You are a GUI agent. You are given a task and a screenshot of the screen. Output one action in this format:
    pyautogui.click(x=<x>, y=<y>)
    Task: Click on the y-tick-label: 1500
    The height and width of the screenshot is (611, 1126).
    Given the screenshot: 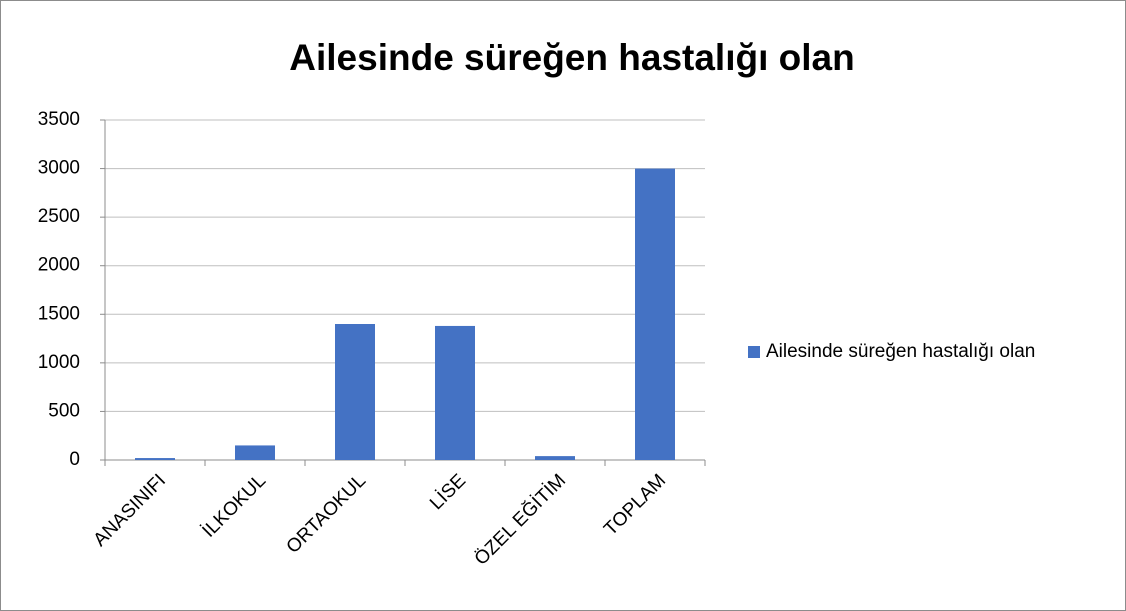 What is the action you would take?
    pyautogui.click(x=59, y=313)
    